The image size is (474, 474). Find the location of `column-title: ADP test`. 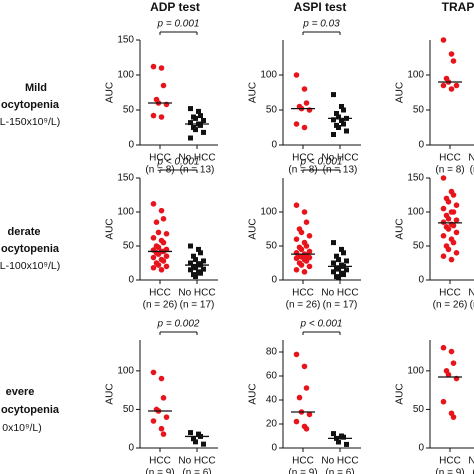

column-title: ADP test is located at coordinates (175, 7).